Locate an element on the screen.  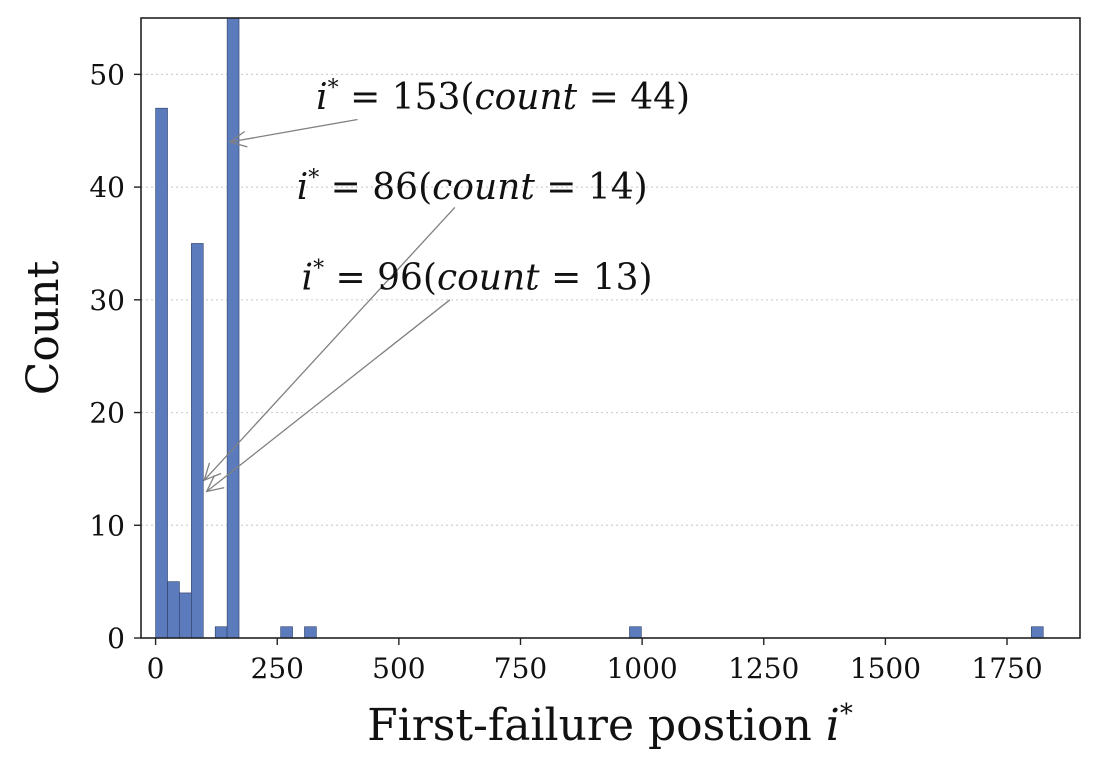
x-tick-label: 500 is located at coordinates (398, 668).